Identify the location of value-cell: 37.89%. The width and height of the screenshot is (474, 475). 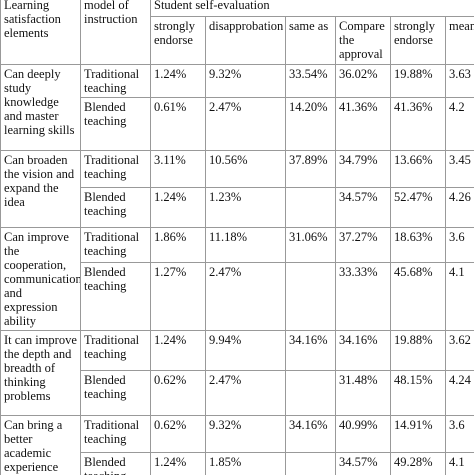
(310, 169).